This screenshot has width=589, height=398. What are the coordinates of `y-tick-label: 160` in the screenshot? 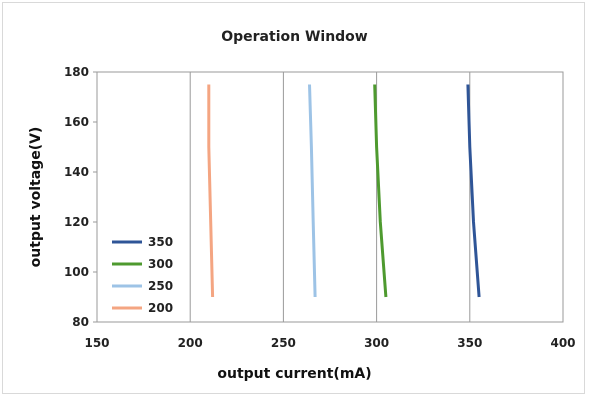 It's located at (76, 122).